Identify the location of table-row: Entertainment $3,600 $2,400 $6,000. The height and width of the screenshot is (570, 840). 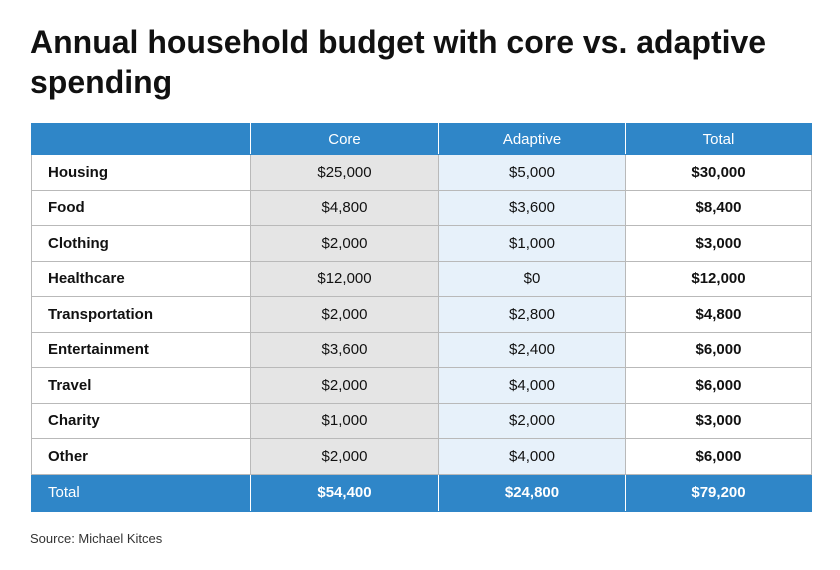
(421, 349).